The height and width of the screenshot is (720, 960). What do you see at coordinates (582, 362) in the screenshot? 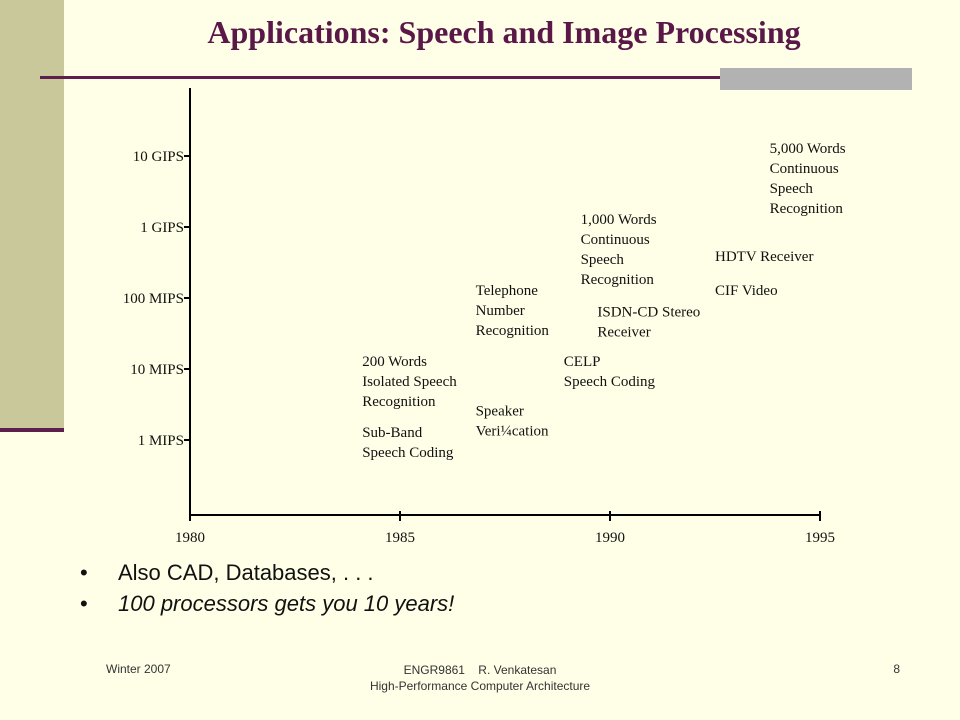
I see `data-point-label-line: CELP` at bounding box center [582, 362].